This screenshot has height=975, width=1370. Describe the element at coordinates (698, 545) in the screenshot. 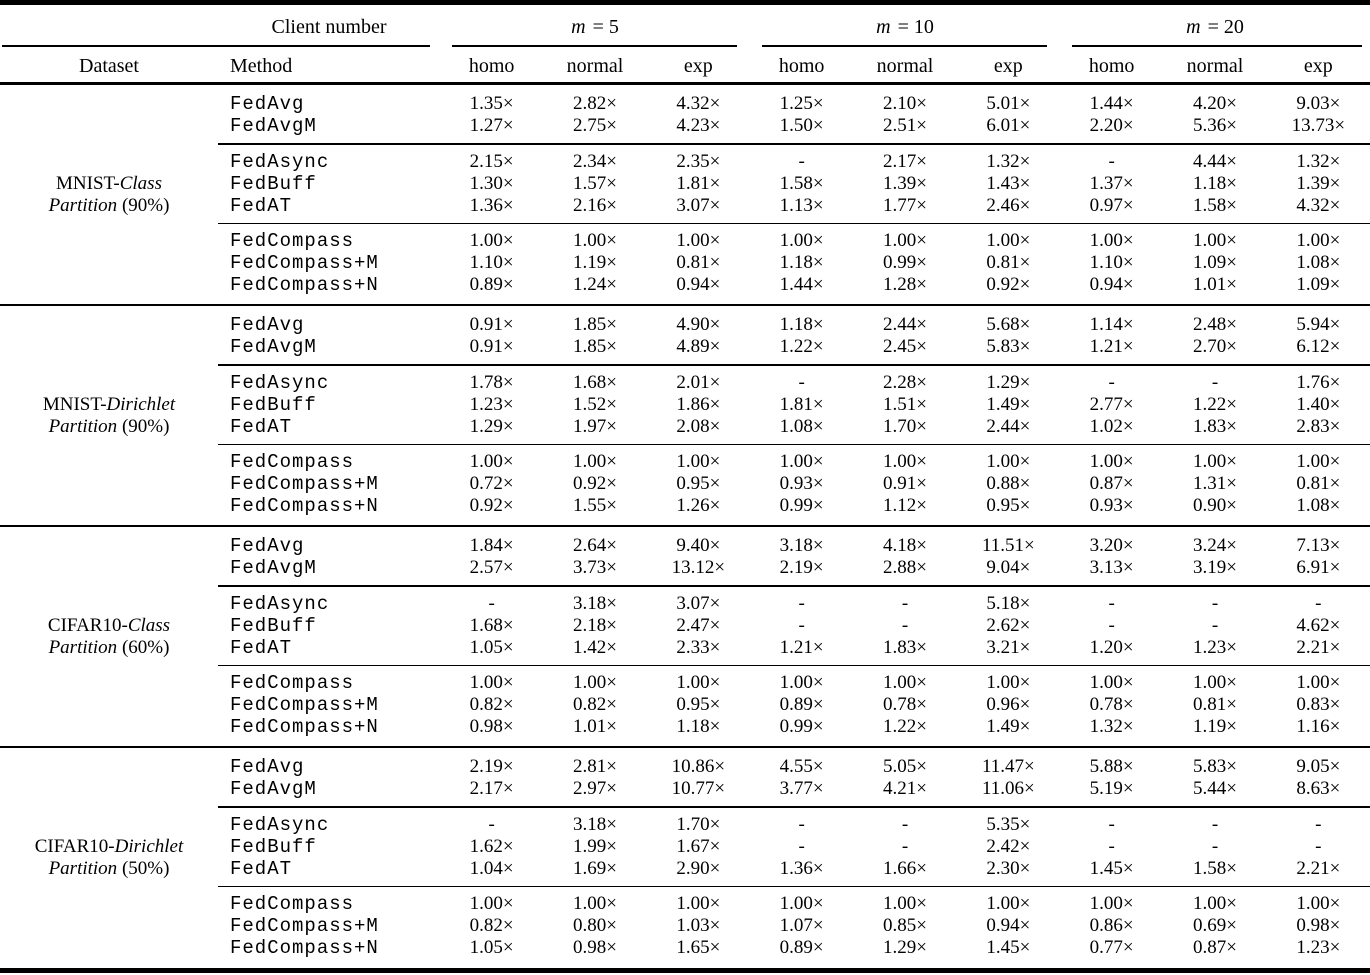

I see `speedup-value: 9.40×` at that location.